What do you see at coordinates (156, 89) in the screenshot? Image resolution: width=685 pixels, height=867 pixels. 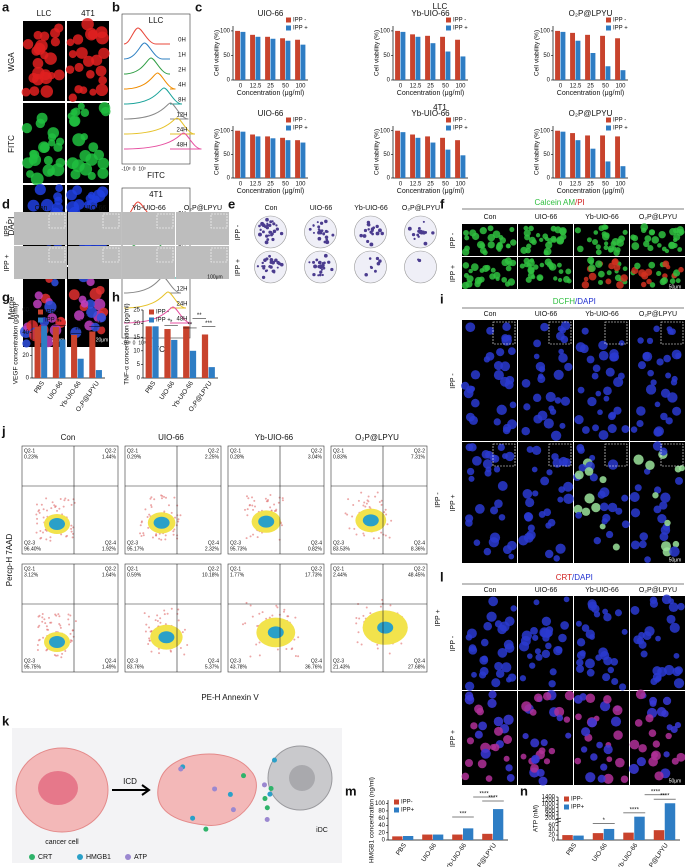 I see `plot-frame` at bounding box center [156, 89].